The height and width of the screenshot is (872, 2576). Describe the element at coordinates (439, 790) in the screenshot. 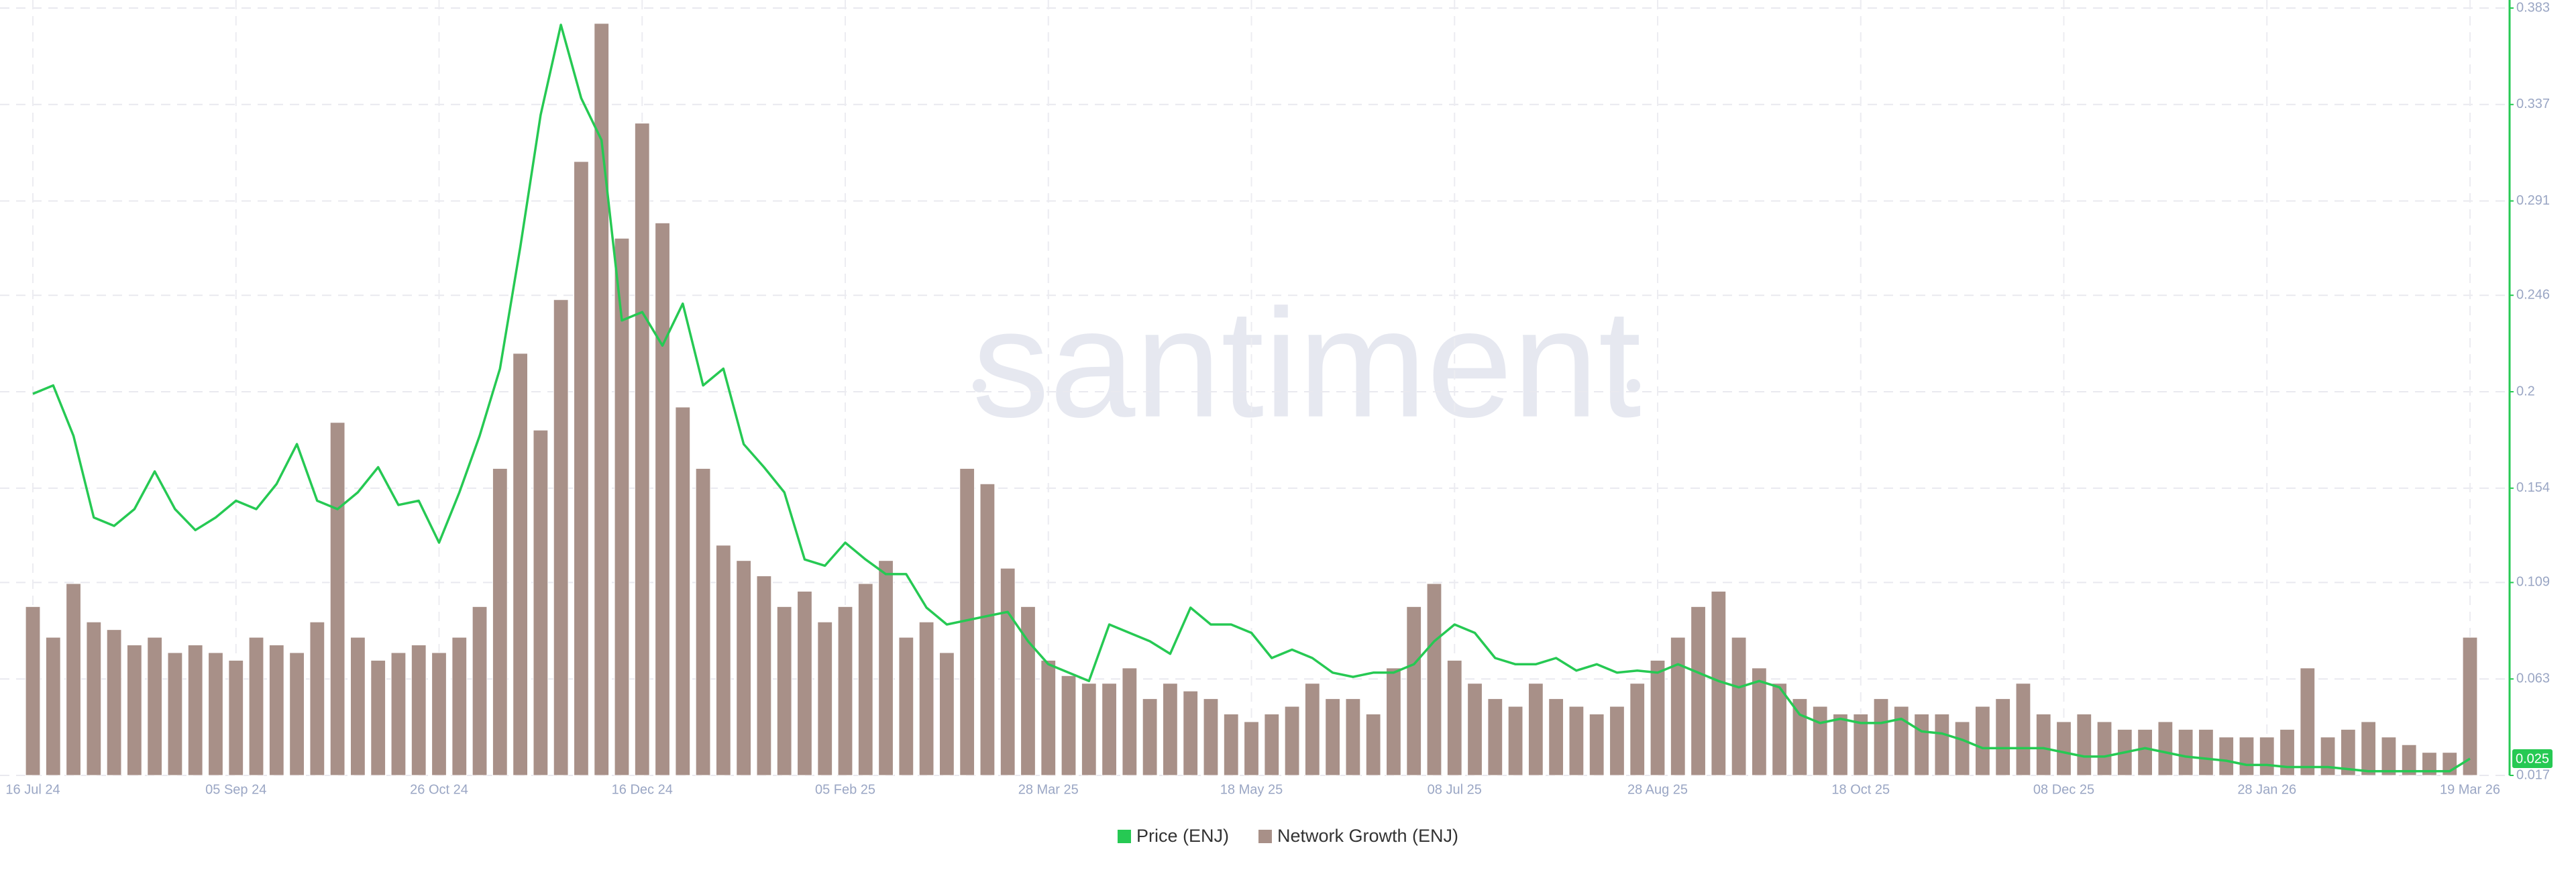

I see `x-tick-label: 26 Oct 24` at that location.